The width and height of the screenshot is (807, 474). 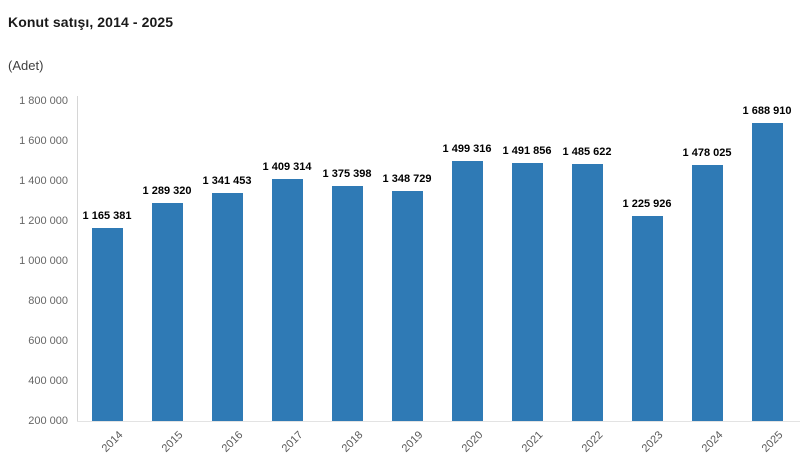 I want to click on bar-2016, so click(x=227, y=306).